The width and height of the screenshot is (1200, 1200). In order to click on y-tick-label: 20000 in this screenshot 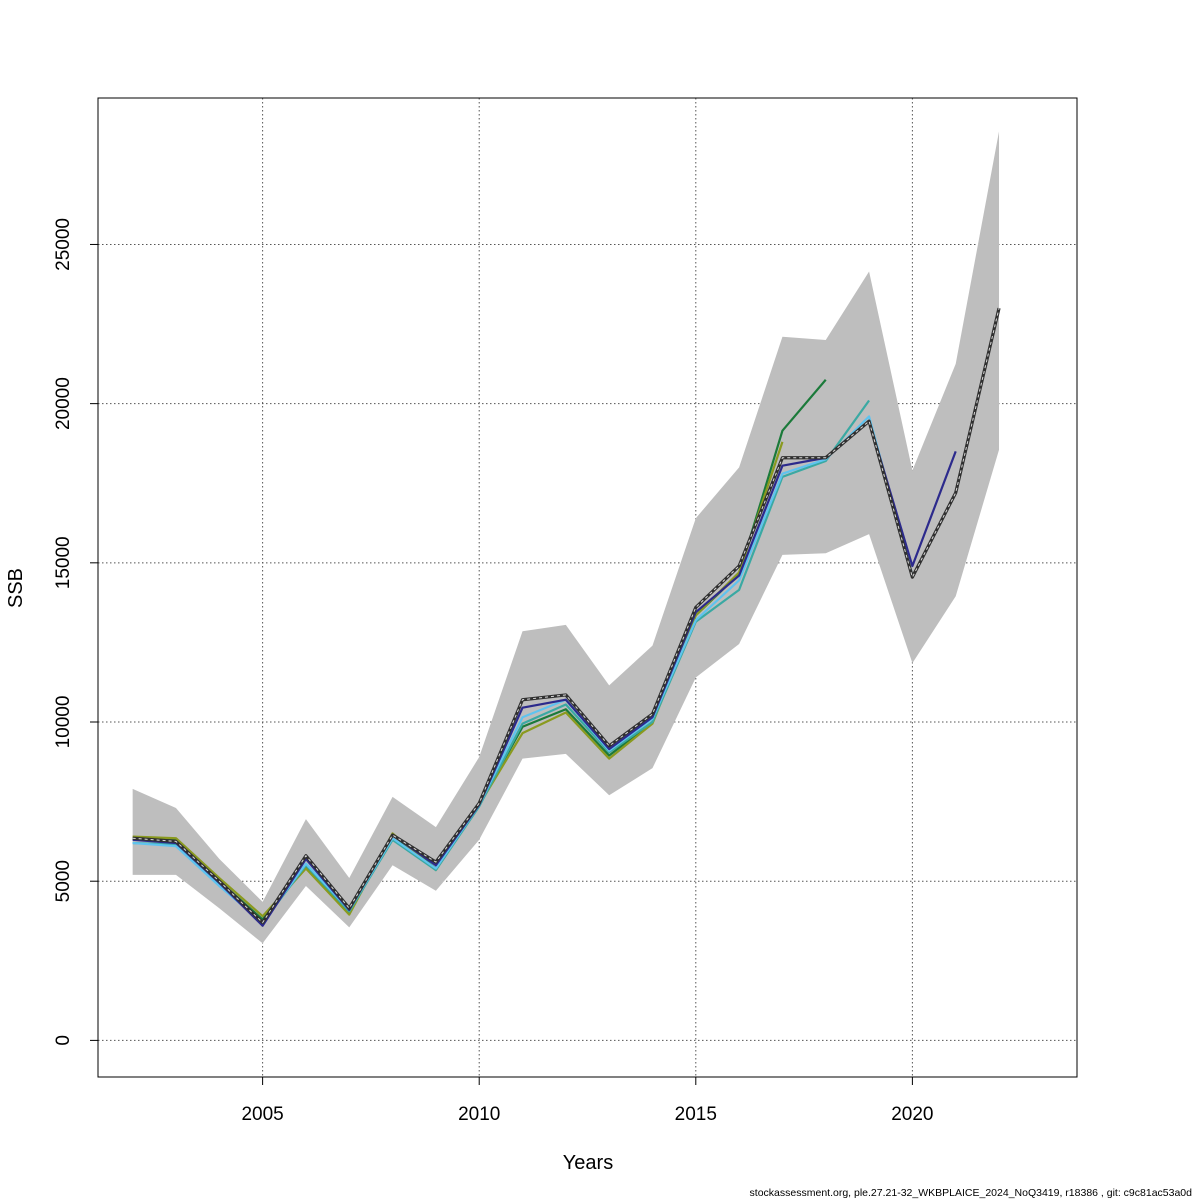, I will do `click(63, 403)`.